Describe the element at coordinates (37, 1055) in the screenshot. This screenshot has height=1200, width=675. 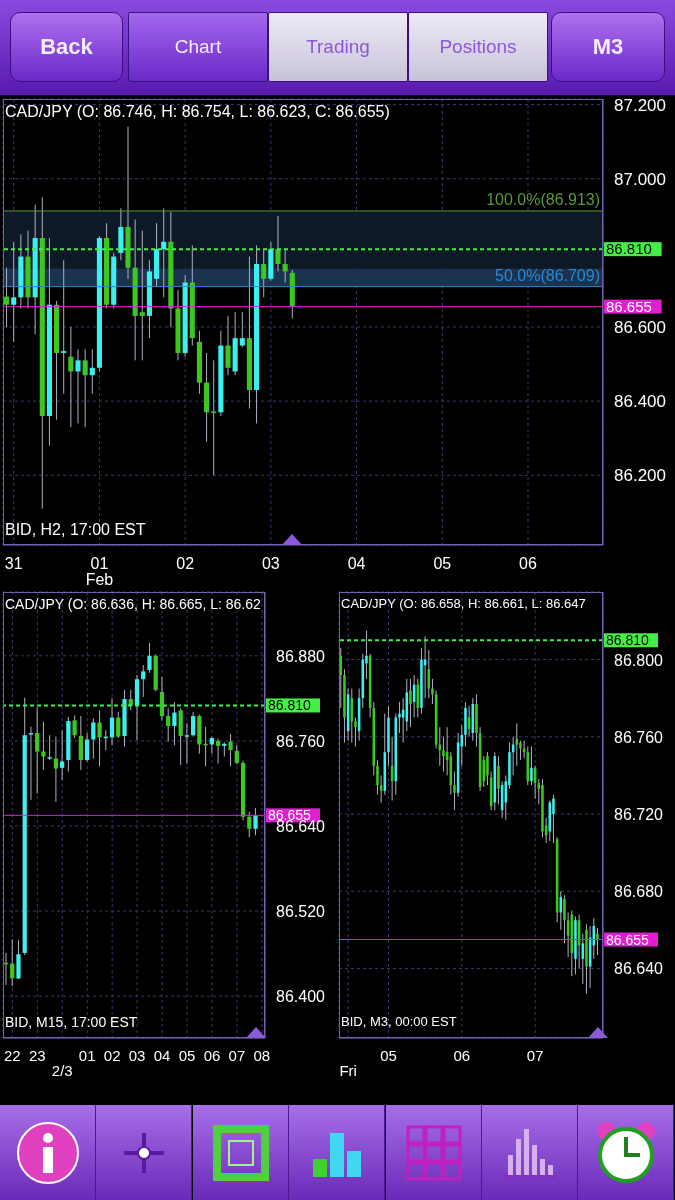
I see `x-tick-label: 23` at that location.